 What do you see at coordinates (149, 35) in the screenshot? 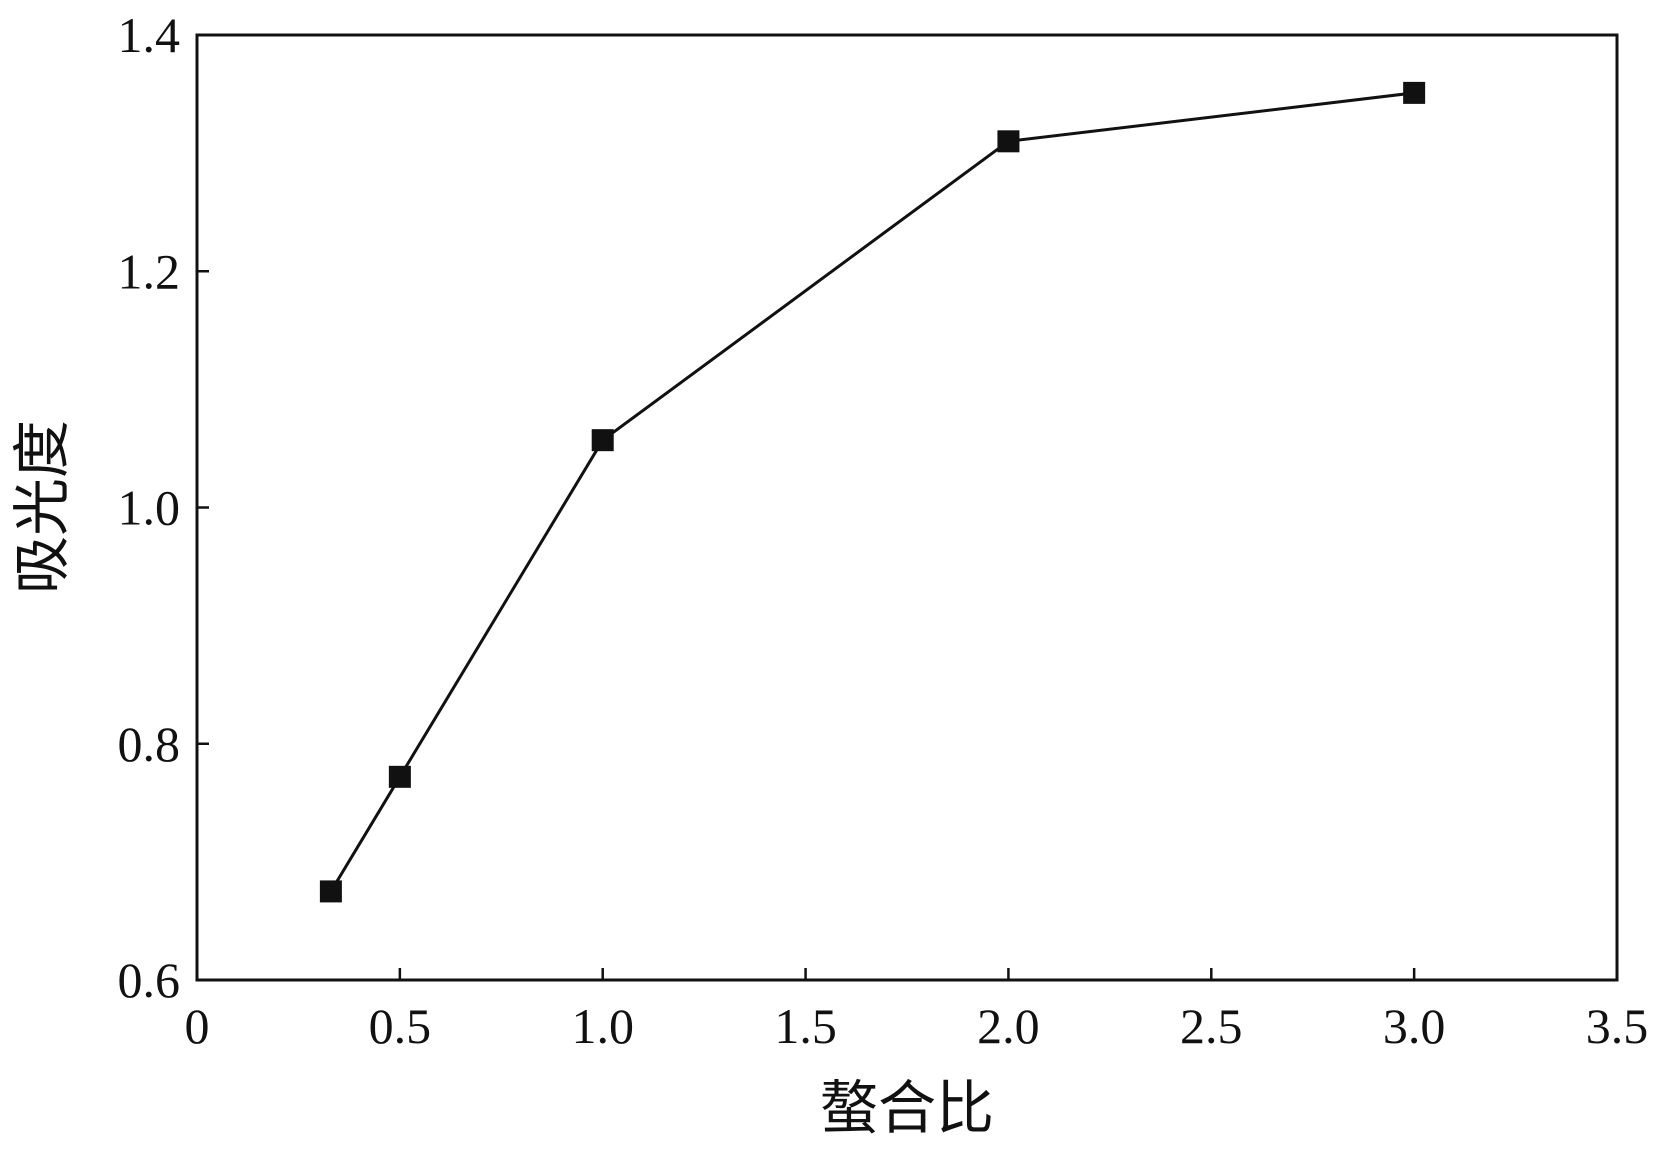
I see `y-tick-label: 1.4` at bounding box center [149, 35].